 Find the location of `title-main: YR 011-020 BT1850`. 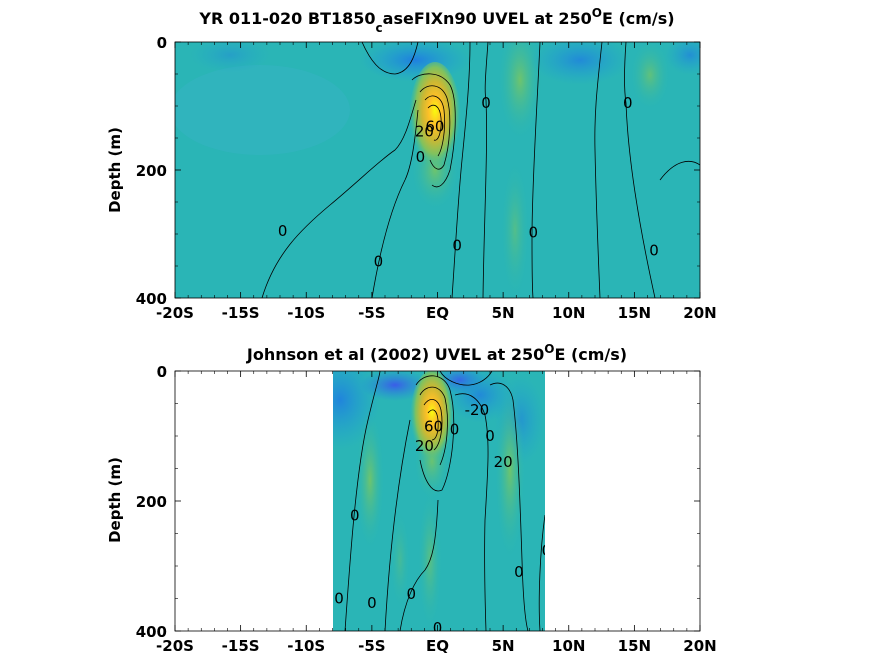

title-main: YR 011-020 BT1850 is located at coordinates (286, 18).